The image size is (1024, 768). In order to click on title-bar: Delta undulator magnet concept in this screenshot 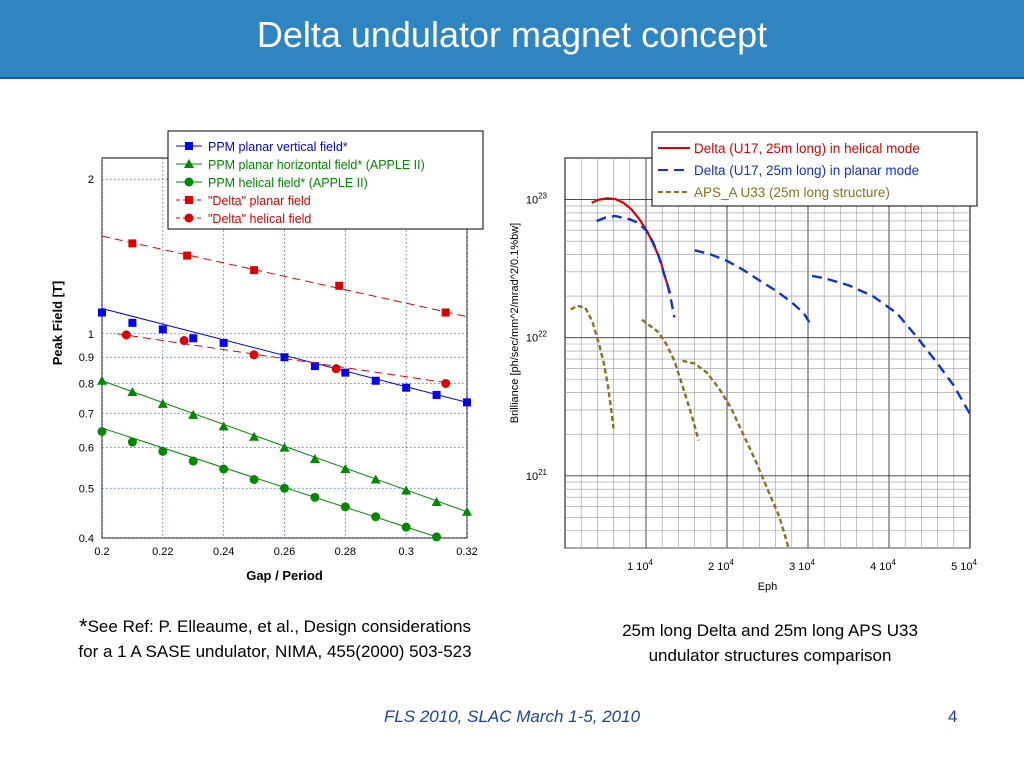, I will do `click(512, 39)`.